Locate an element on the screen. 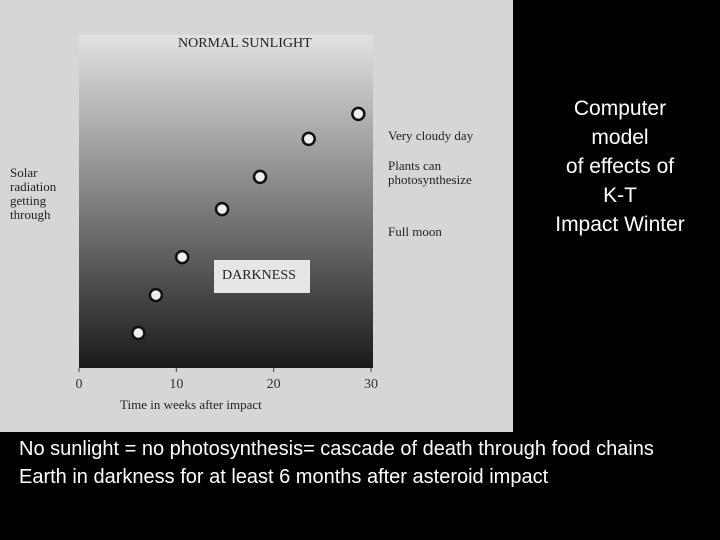 Image resolution: width=720 pixels, height=540 pixels. title-line: model is located at coordinates (620, 137).